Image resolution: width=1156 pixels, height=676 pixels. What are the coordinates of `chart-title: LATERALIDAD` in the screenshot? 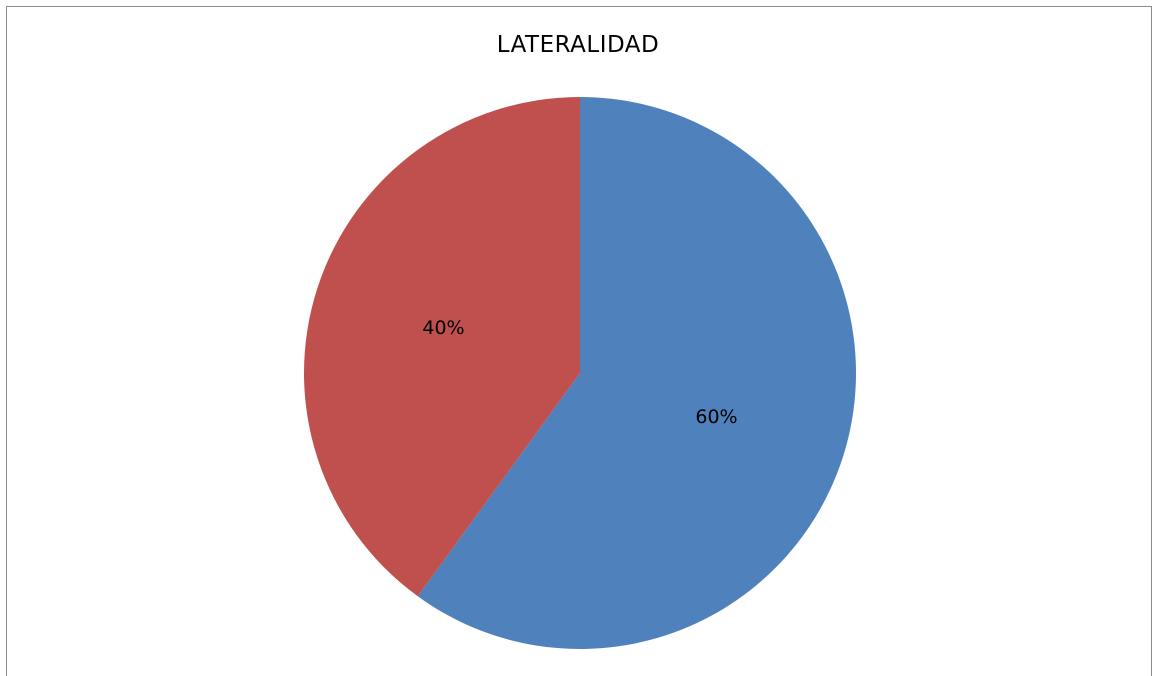 It's located at (578, 45).